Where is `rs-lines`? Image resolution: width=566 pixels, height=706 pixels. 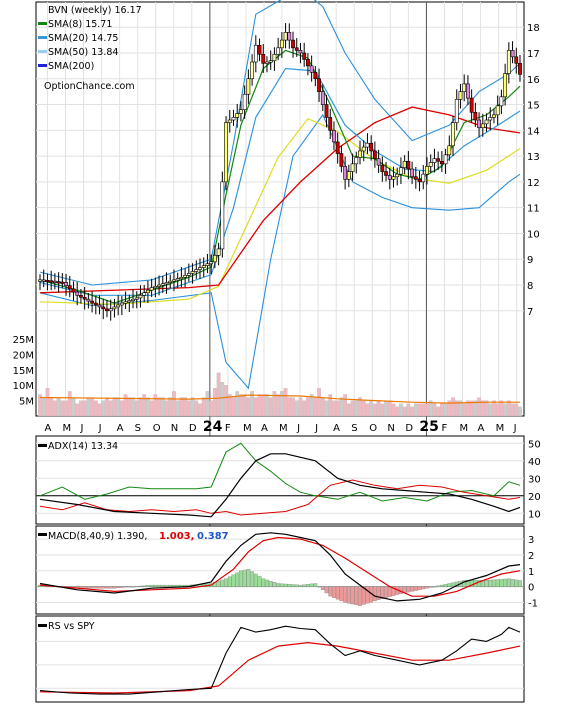
rs-lines is located at coordinates (280, 660).